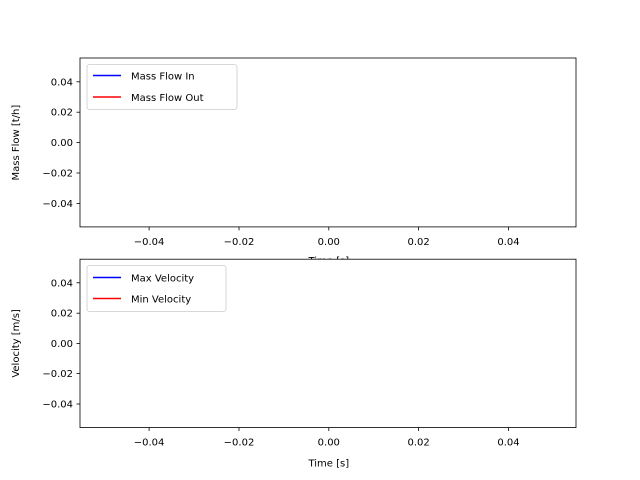  Describe the element at coordinates (163, 77) in the screenshot. I see `legend-label: Mass Flow In` at that location.